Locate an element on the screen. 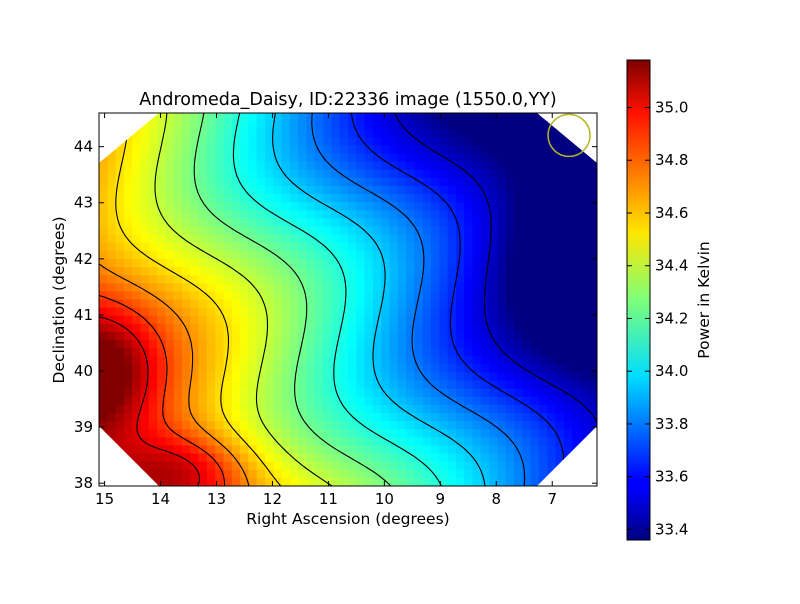 This screenshot has height=604, width=800. contour-line is located at coordinates (243, 299).